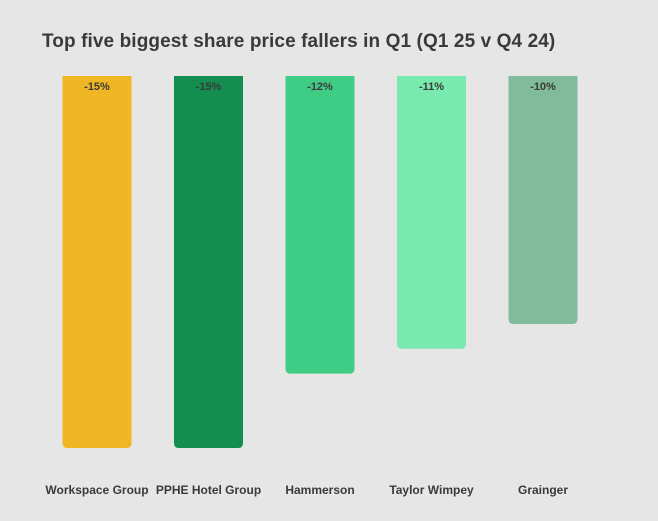  What do you see at coordinates (431, 490) in the screenshot?
I see `category-label: Taylor Wimpey` at bounding box center [431, 490].